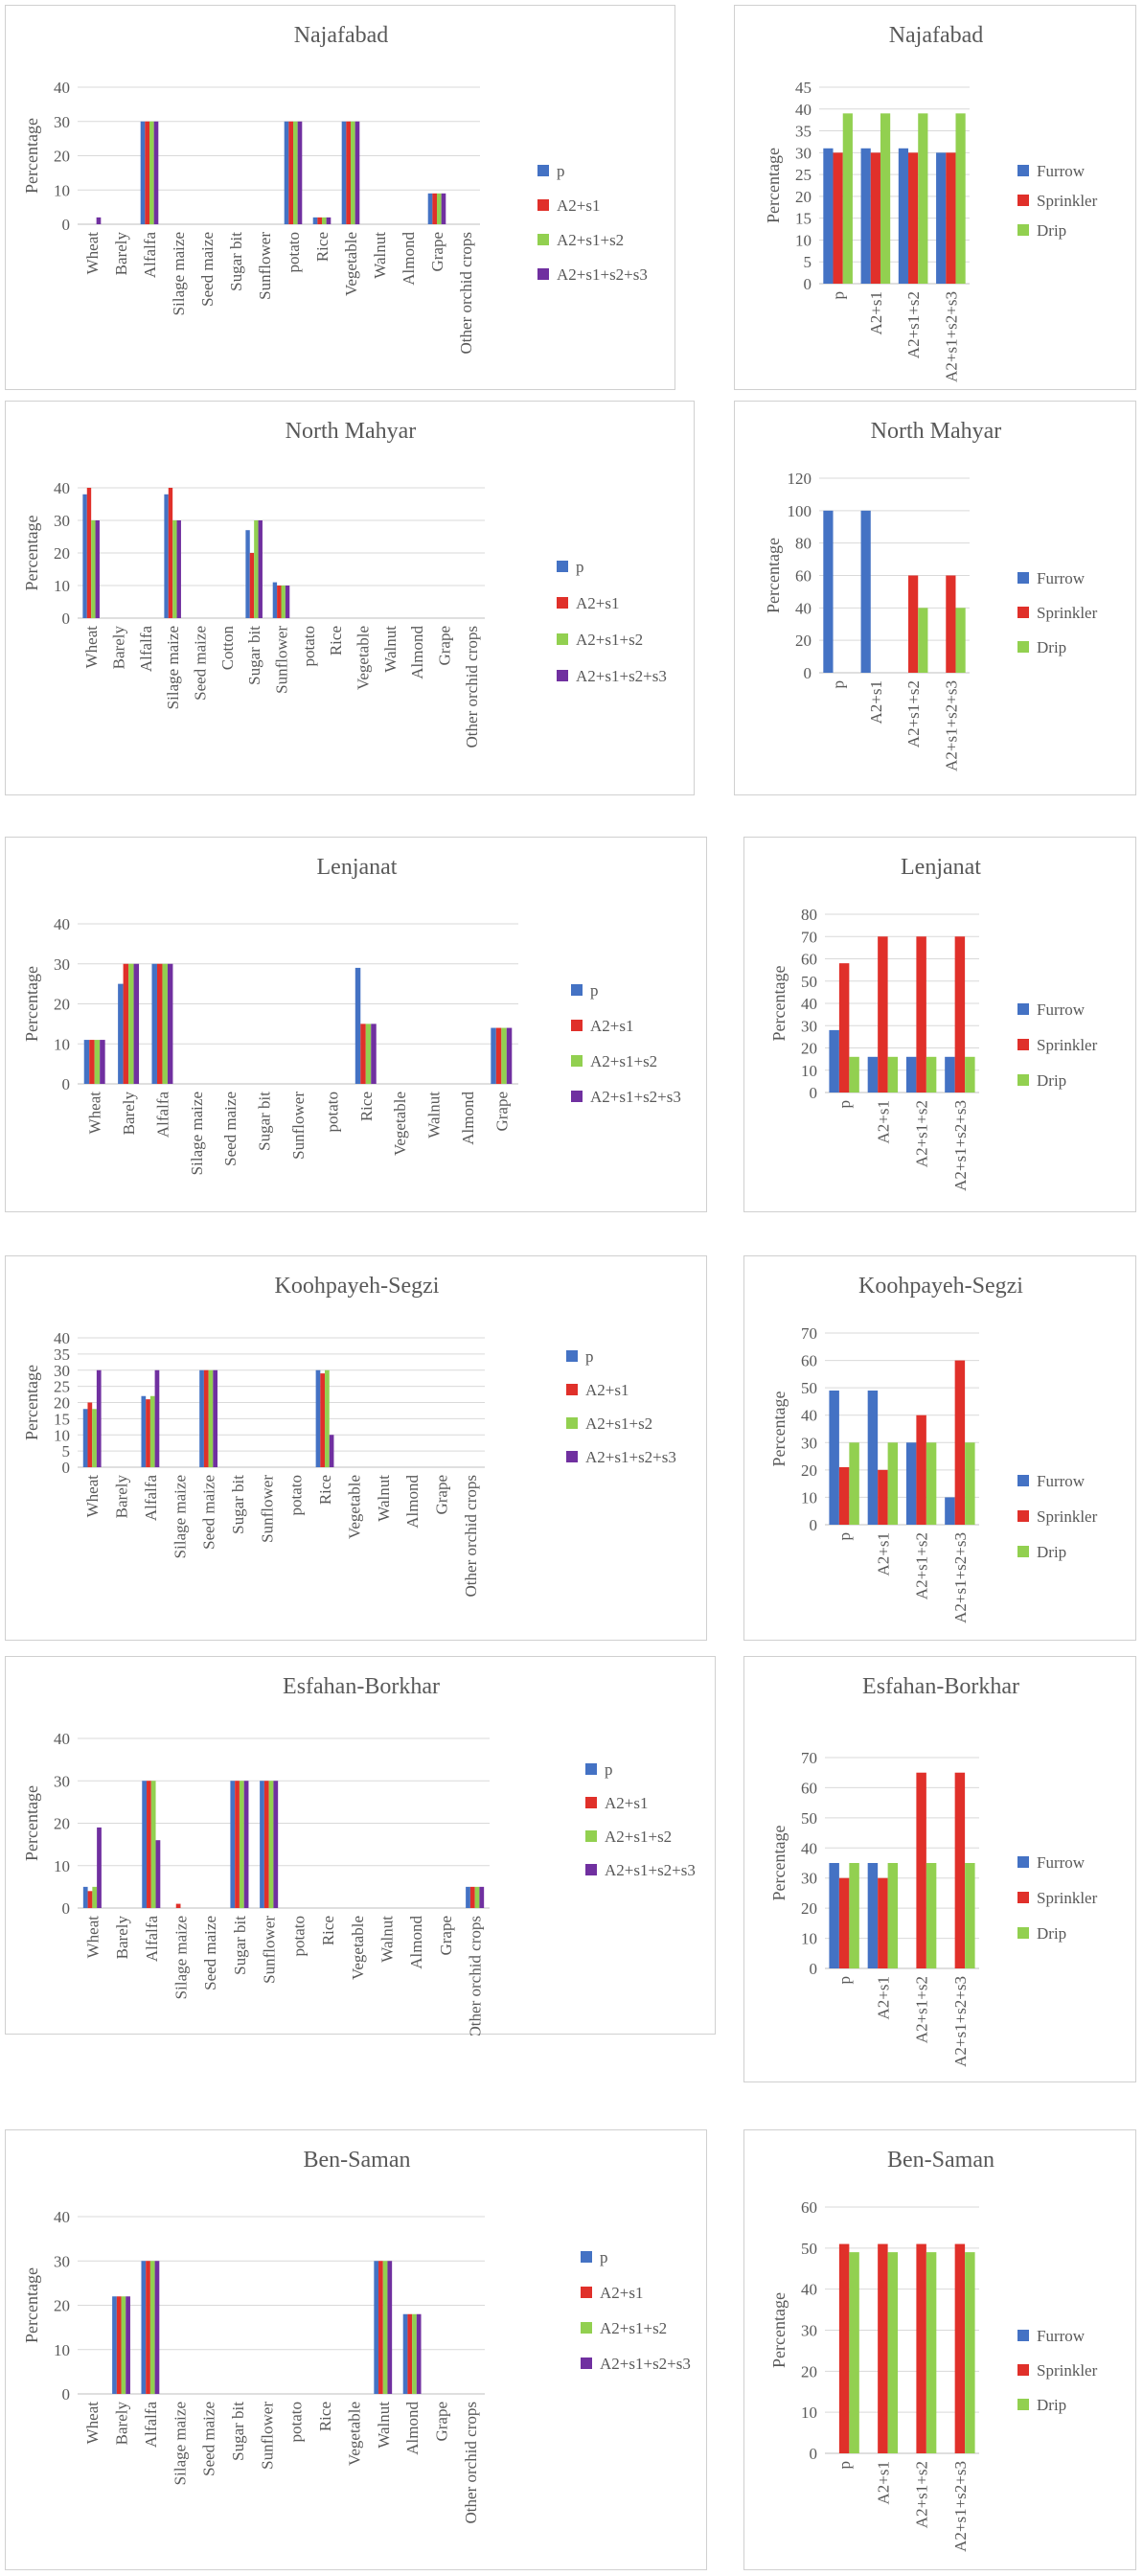 The image size is (1143, 2576). Describe the element at coordinates (121, 254) in the screenshot. I see `x-tick-label: Barely` at that location.